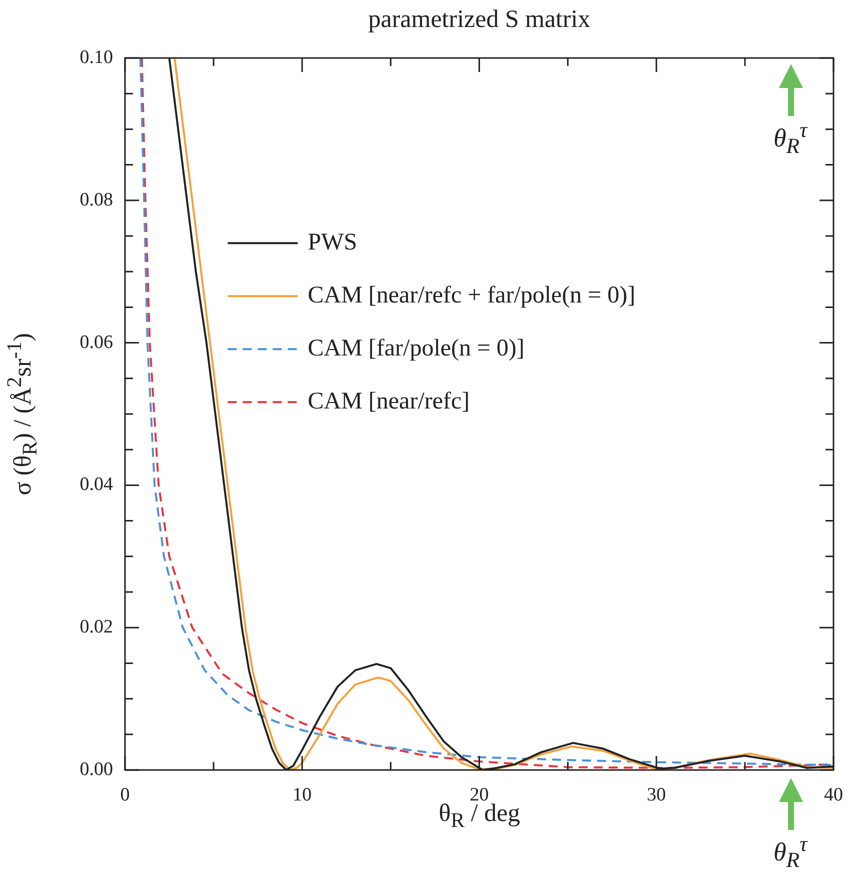 This screenshot has height=875, width=849. What do you see at coordinates (97, 485) in the screenshot?
I see `y-tick-label: 0.04` at bounding box center [97, 485].